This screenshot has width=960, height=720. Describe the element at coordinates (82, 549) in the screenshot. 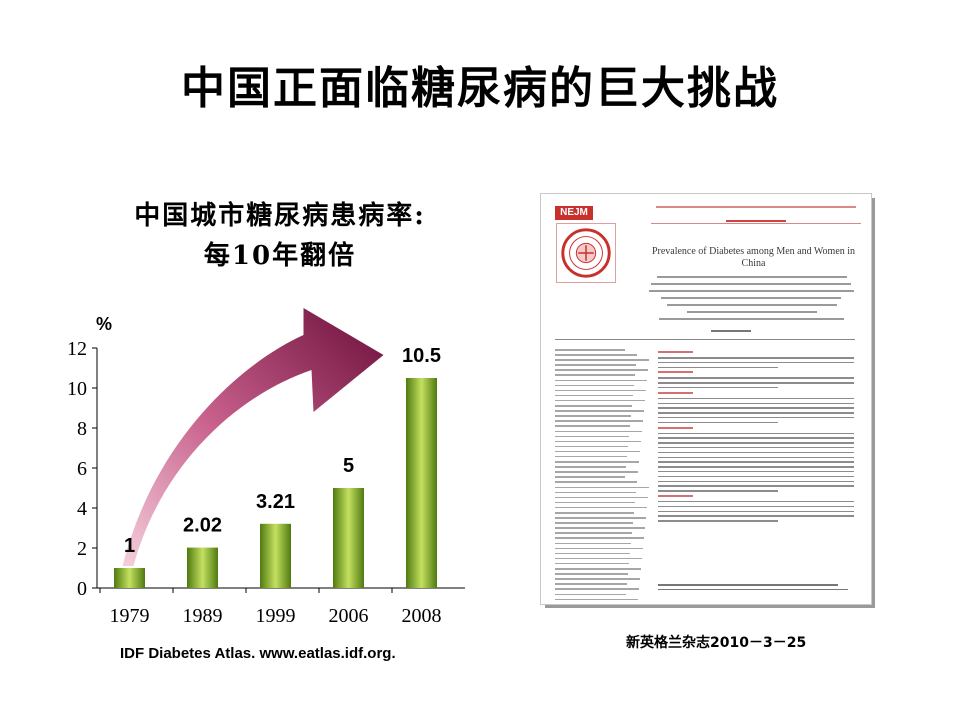

I see `y-tick-label: 2` at that location.